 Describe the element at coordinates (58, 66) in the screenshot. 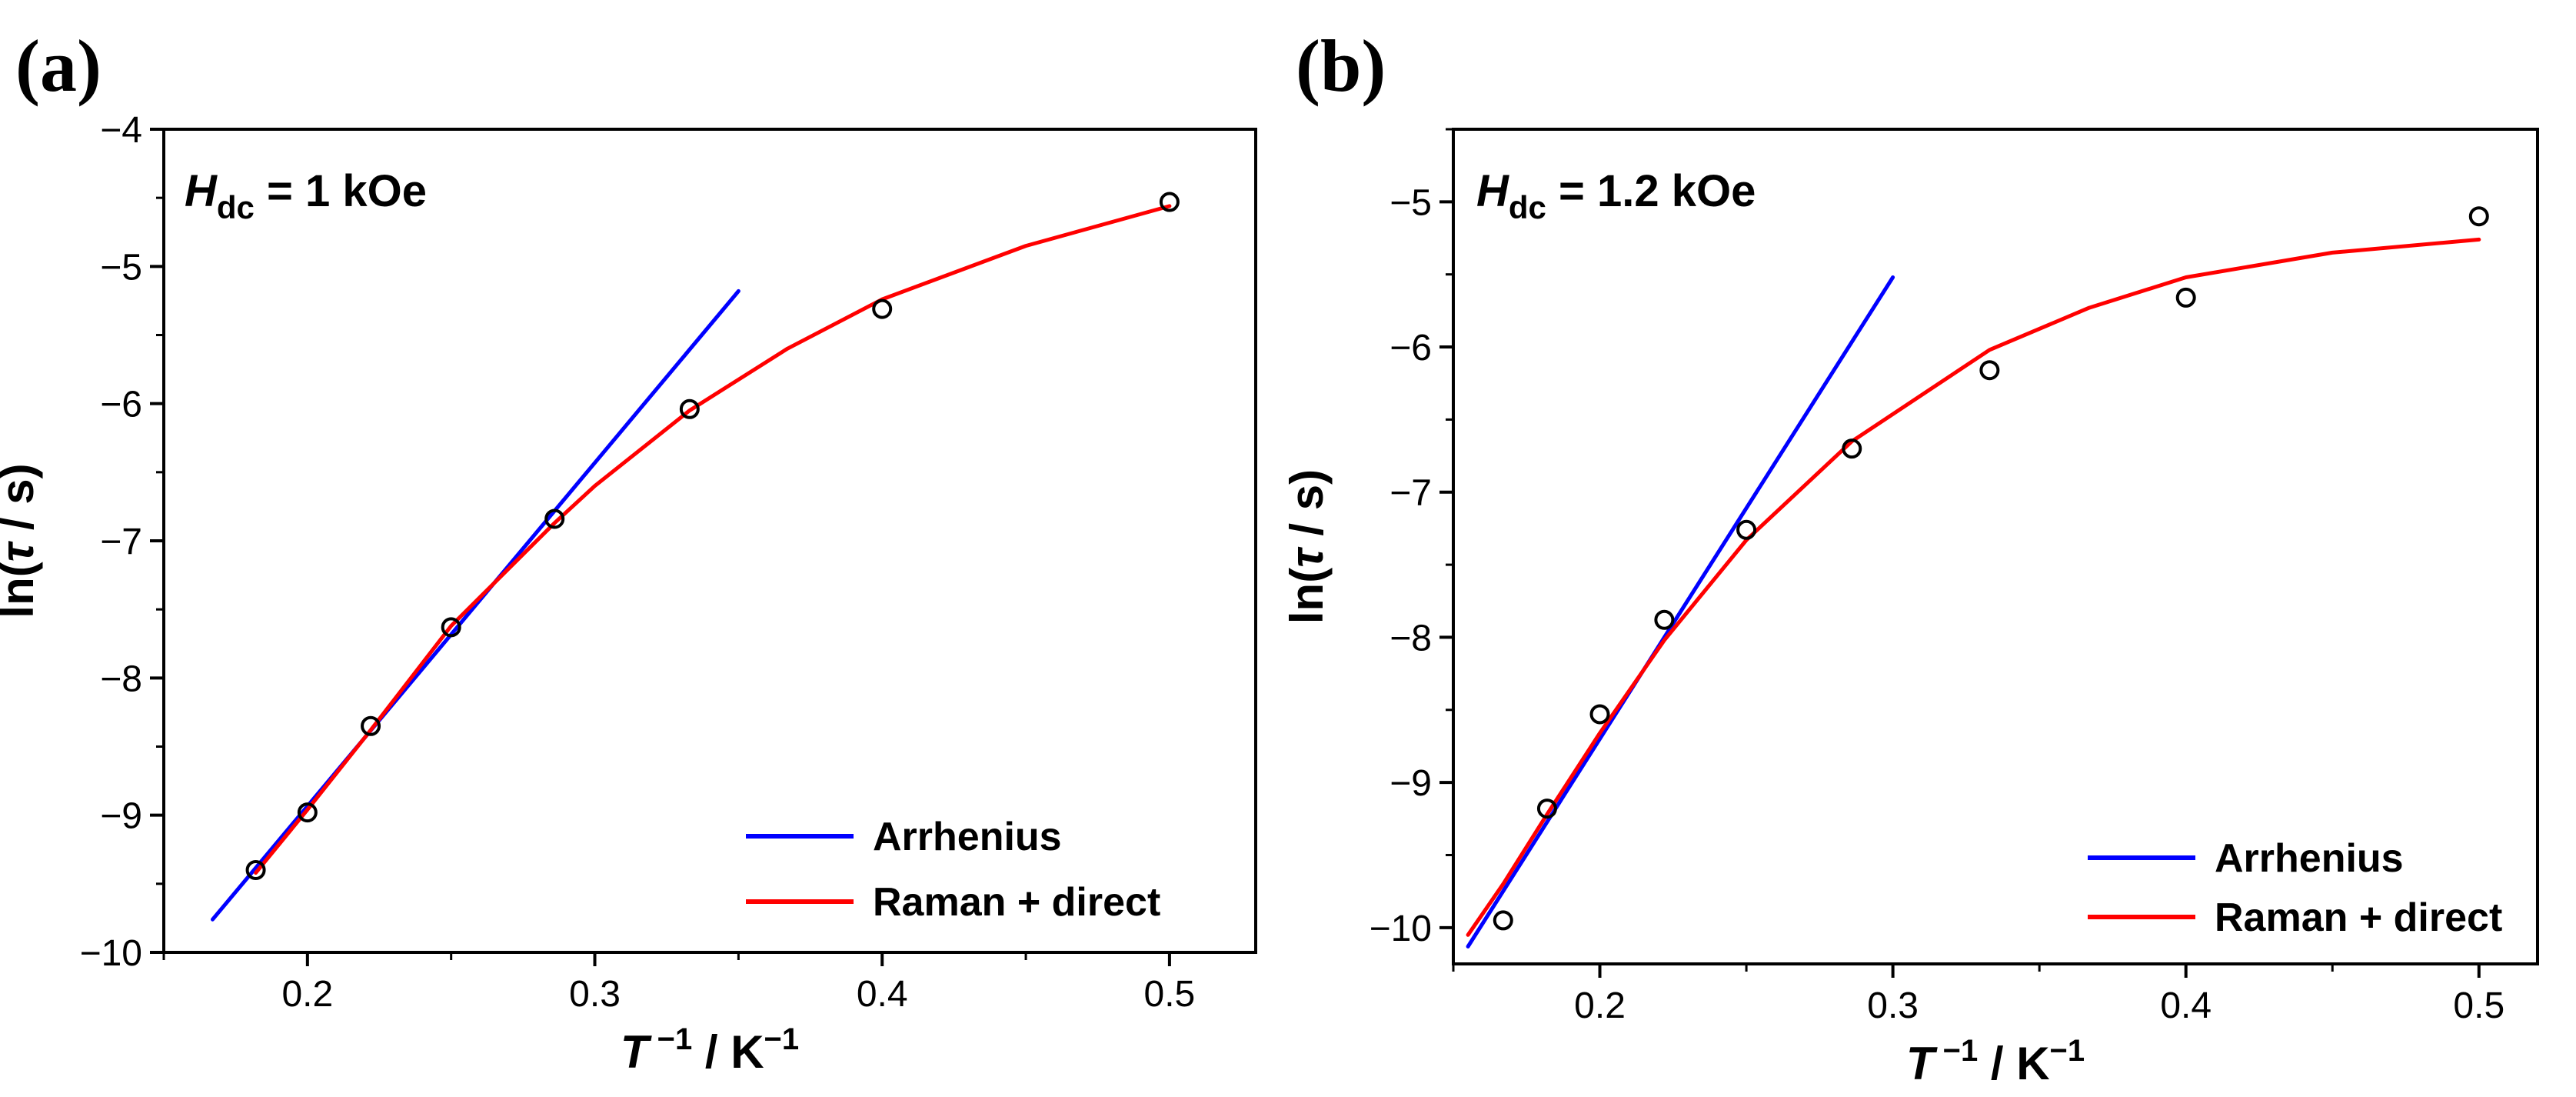

I see `panel-label: (a)` at that location.